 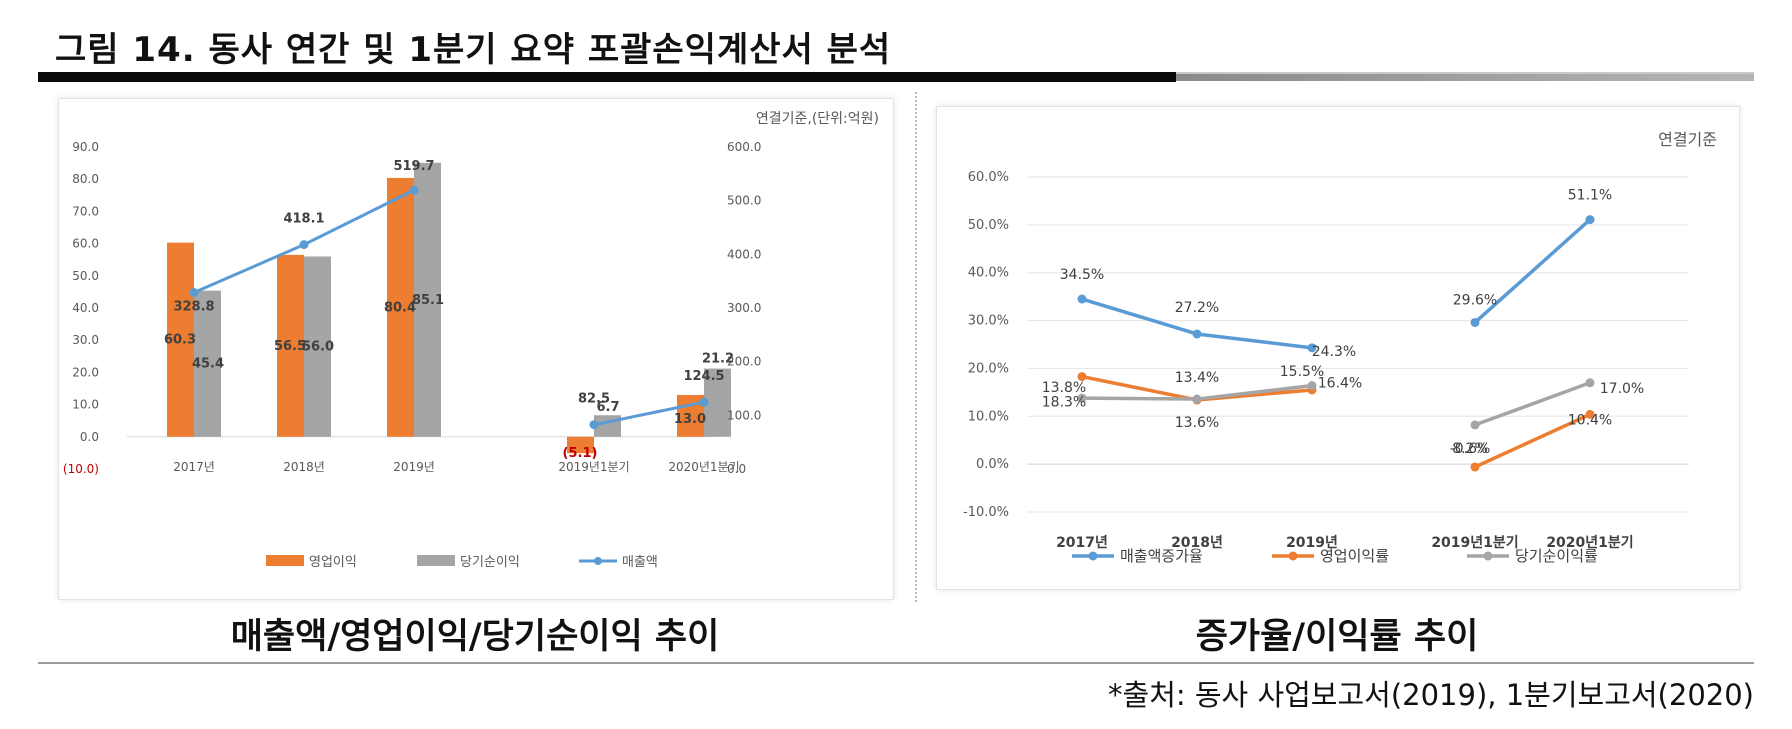 I want to click on label-operating-profit: (5.1), so click(x=580, y=453).